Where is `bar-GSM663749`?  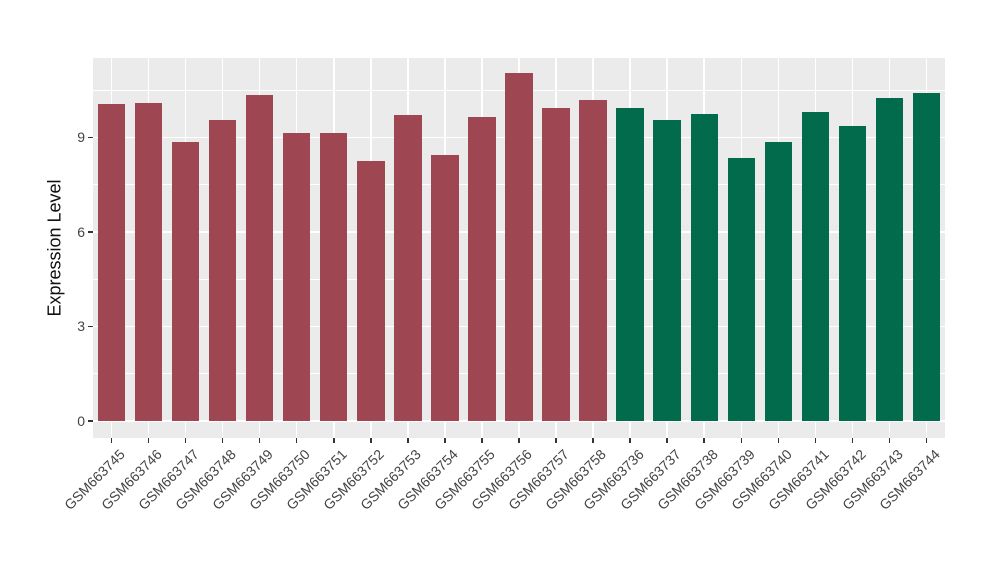 bar-GSM663749 is located at coordinates (259, 257).